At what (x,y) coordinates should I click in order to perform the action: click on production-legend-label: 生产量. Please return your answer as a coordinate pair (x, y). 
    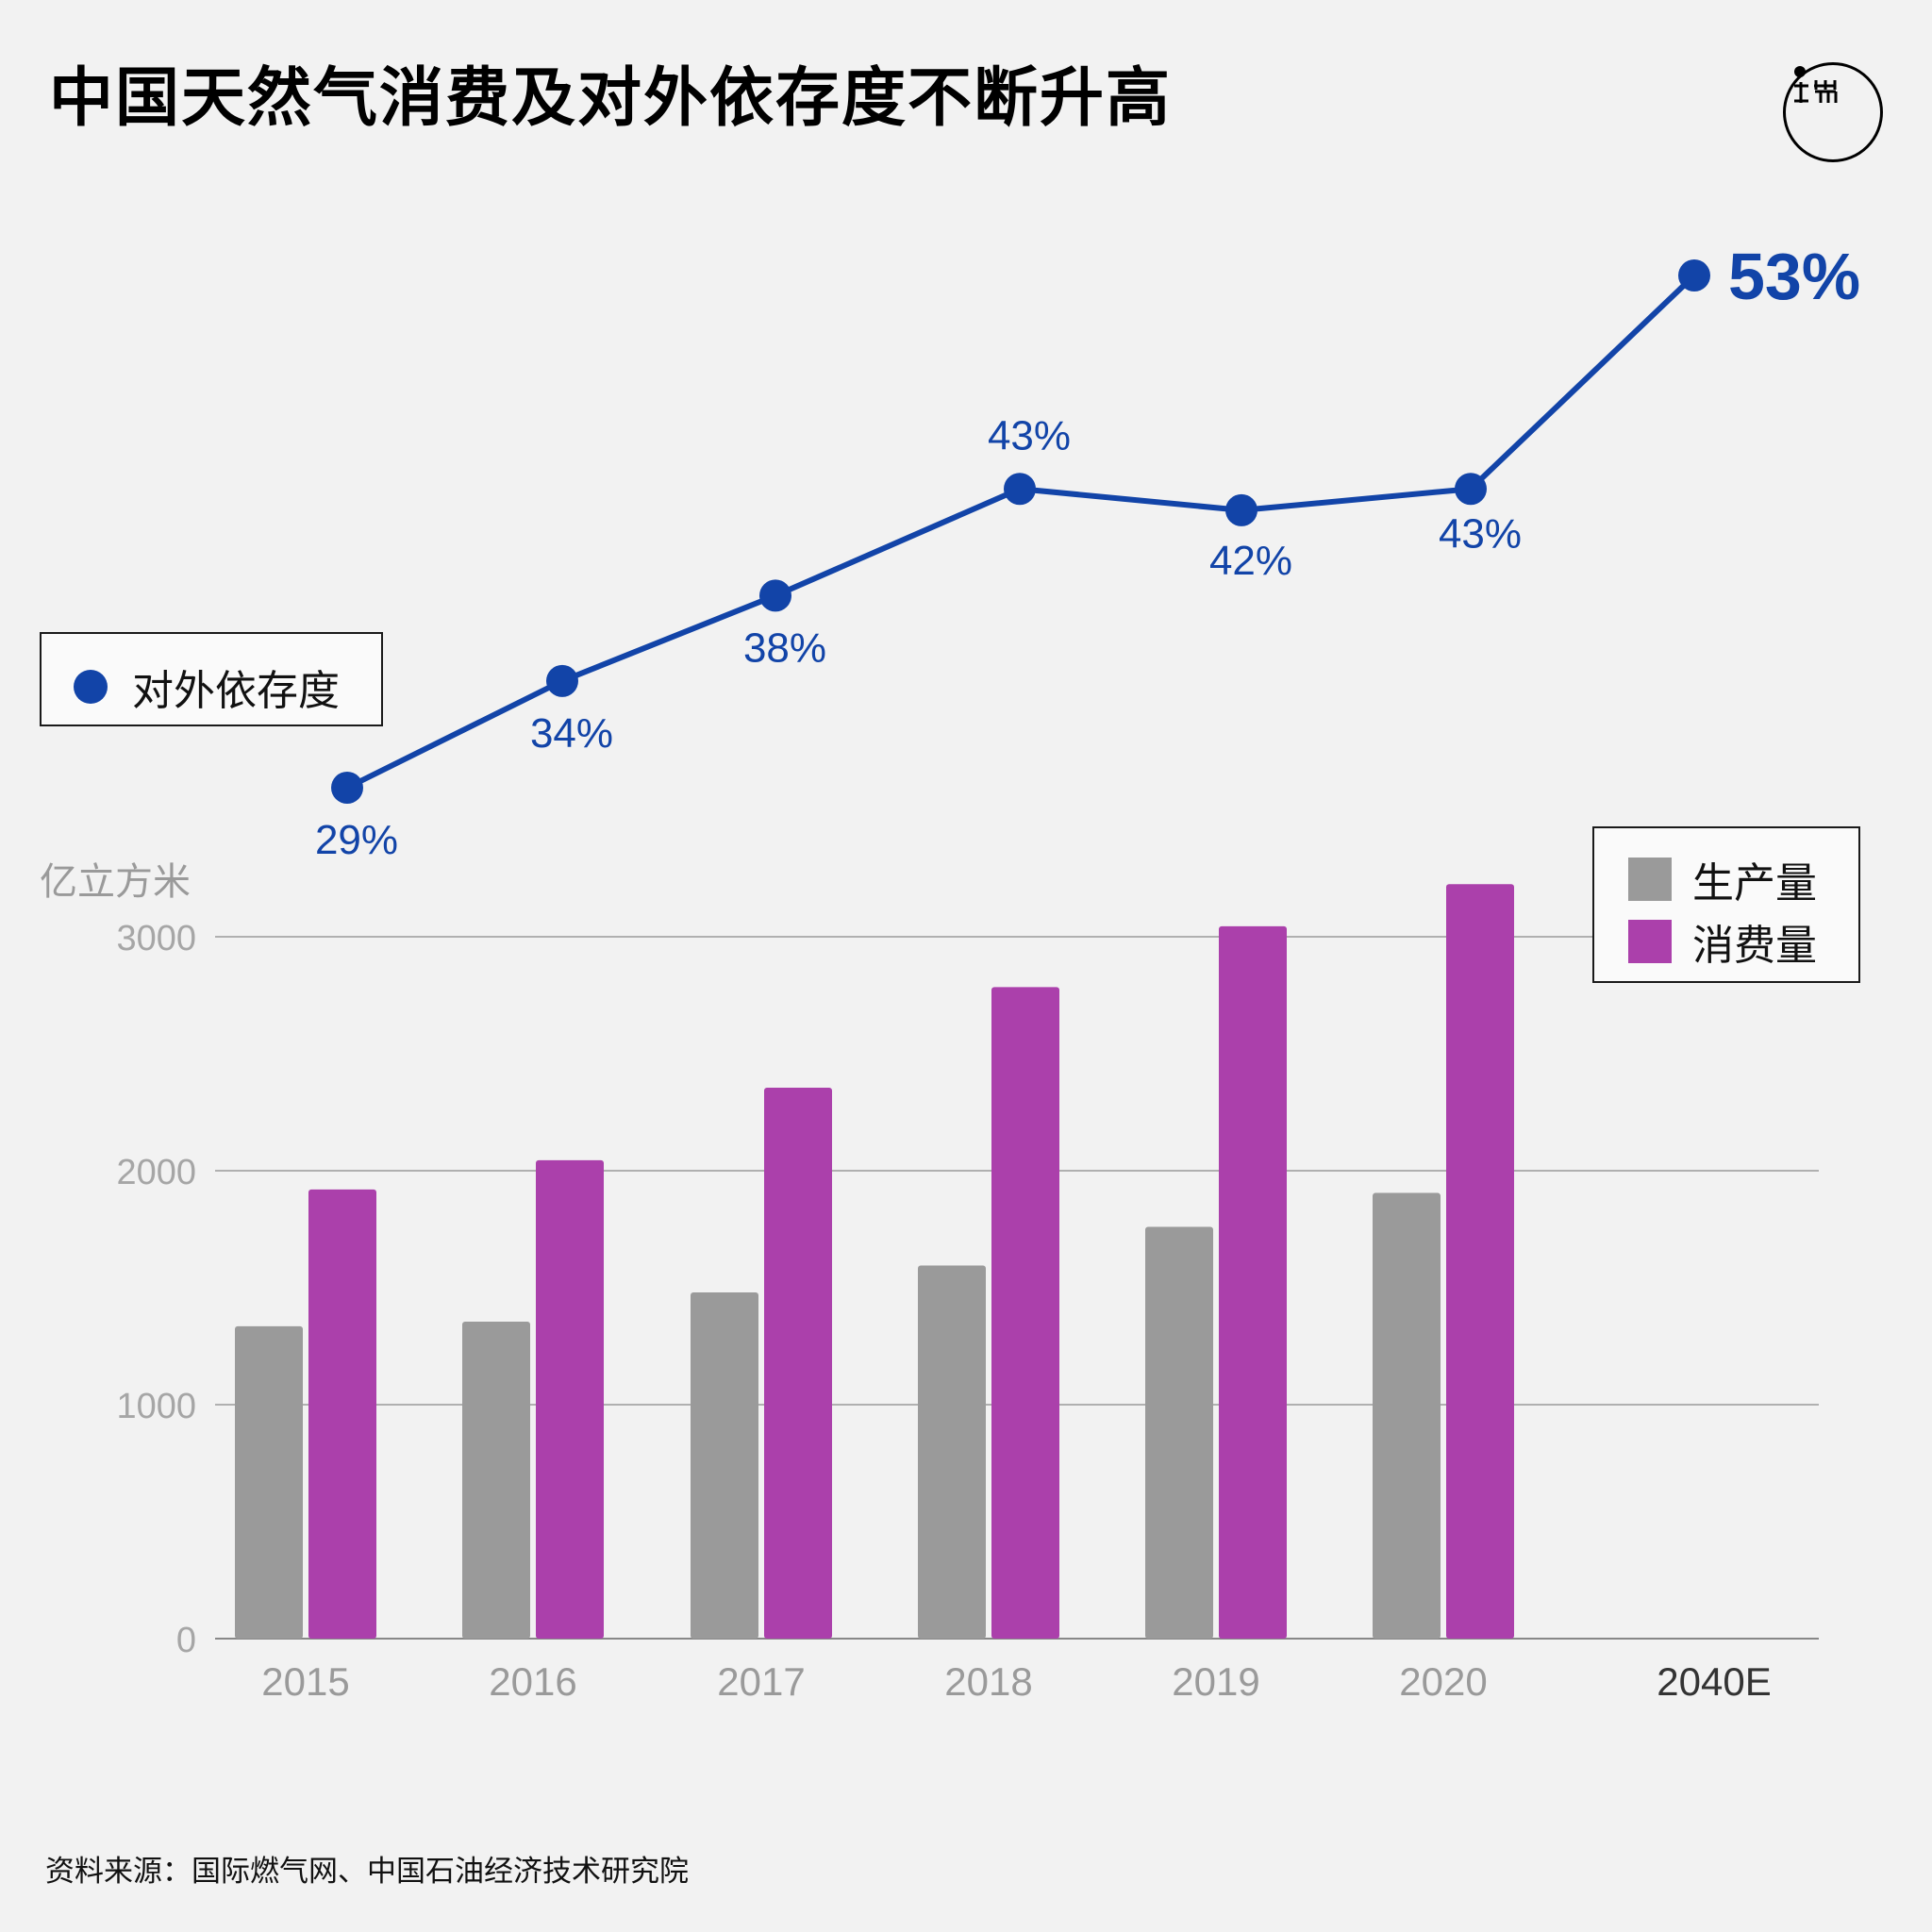
    Looking at the image, I should click on (1755, 883).